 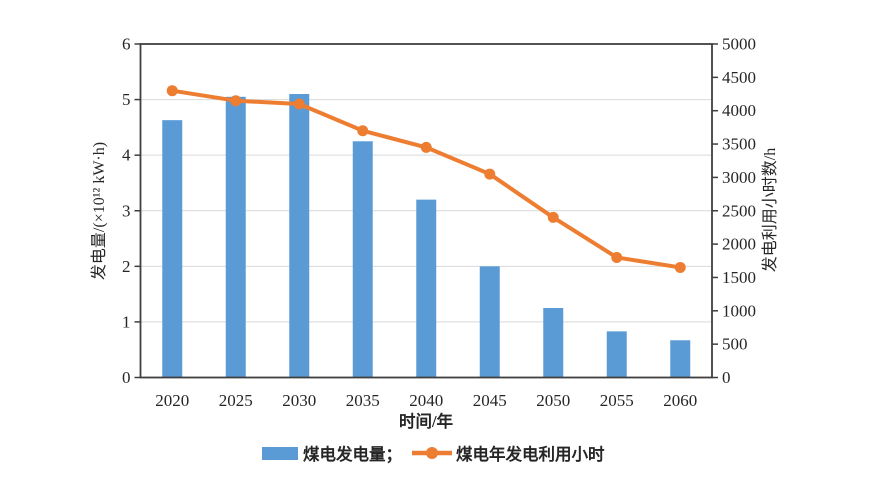 I want to click on y-left-tick-label: 3, so click(x=126, y=210).